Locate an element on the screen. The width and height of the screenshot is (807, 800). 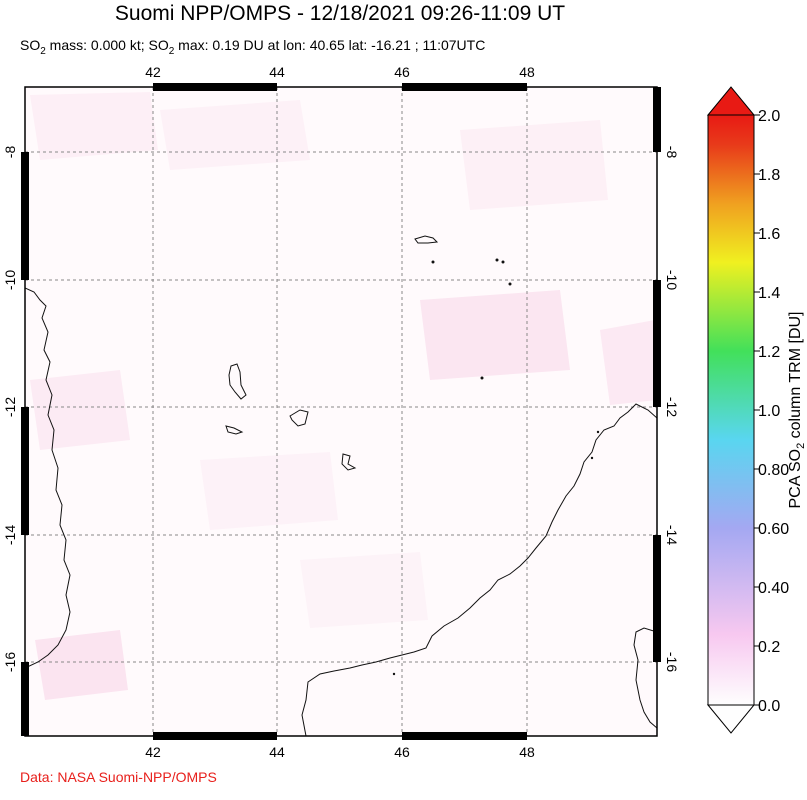
colorbar-tick-label: 1.2 is located at coordinates (769, 352).